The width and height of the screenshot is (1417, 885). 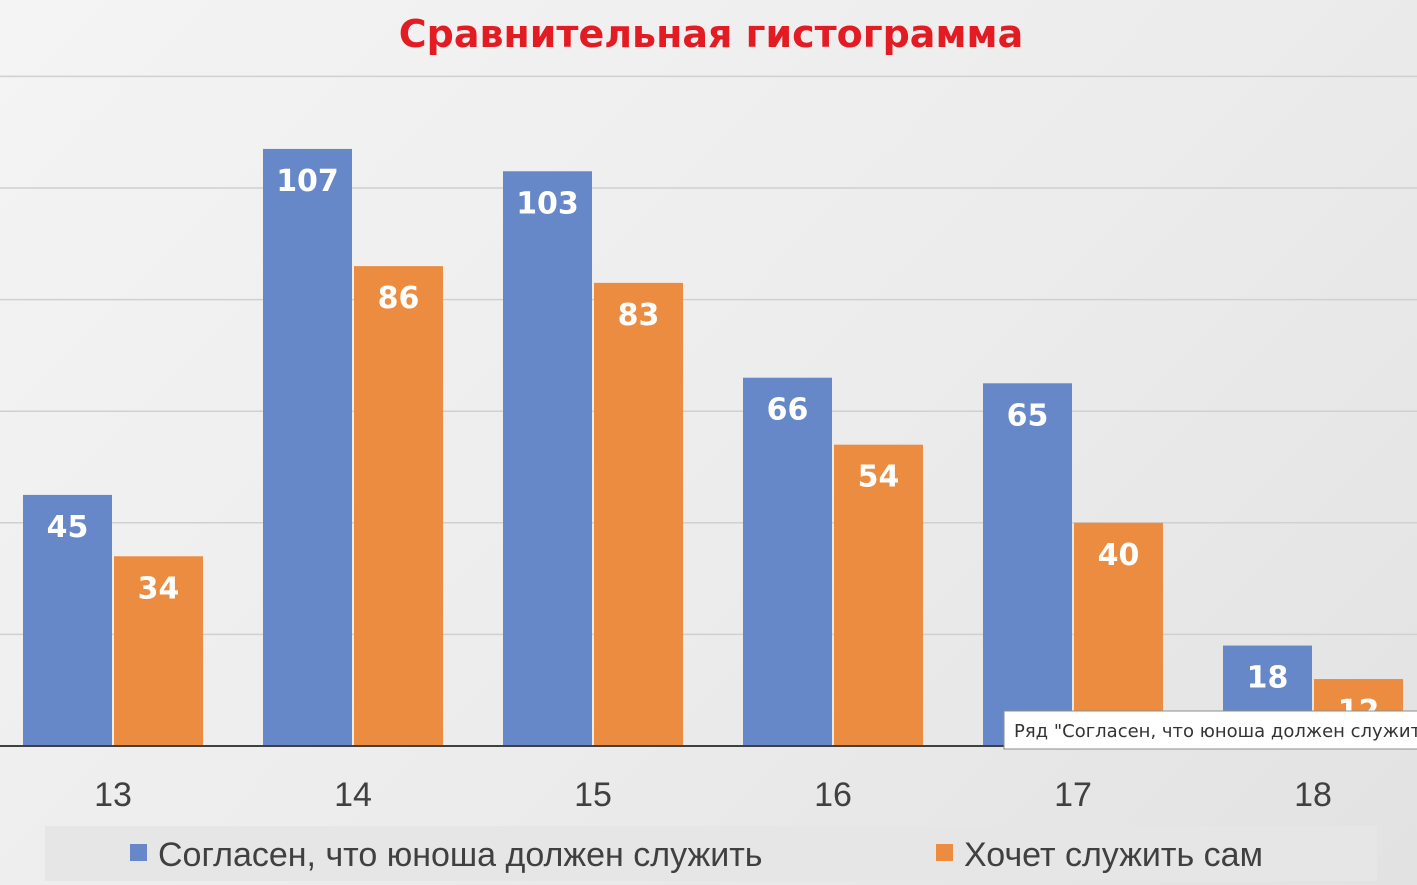 I want to click on data-label: 65, so click(x=1028, y=415).